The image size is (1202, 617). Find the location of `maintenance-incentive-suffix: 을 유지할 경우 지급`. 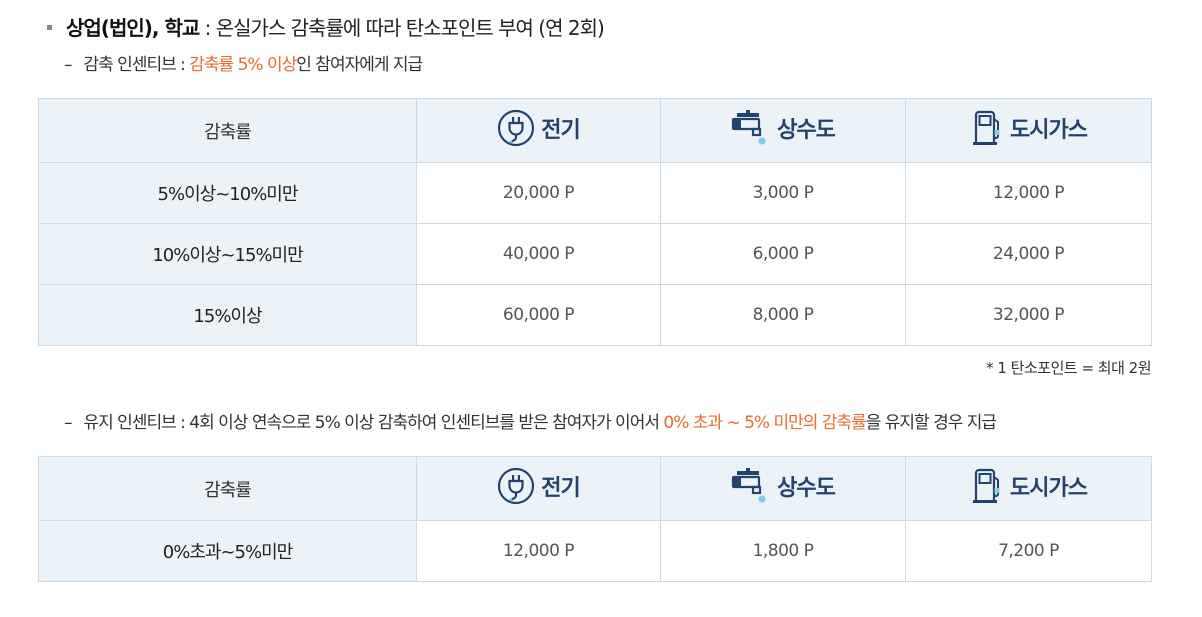

maintenance-incentive-suffix: 을 유지할 경우 지급 is located at coordinates (931, 423).